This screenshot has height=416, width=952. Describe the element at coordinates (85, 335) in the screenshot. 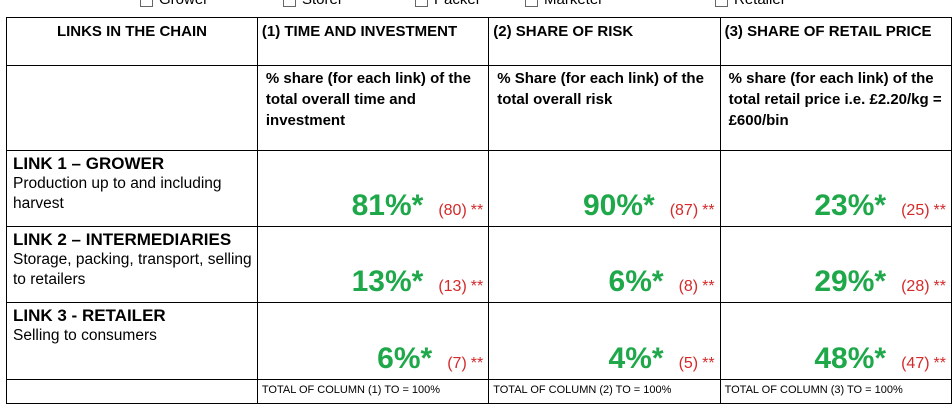

I see `link-description: Selling to consumers` at that location.